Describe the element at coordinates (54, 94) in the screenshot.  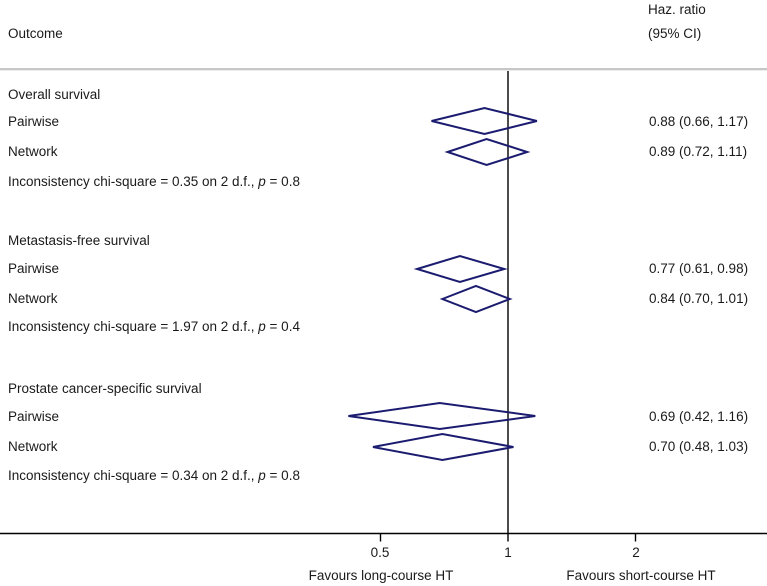
I see `group-title-overall-survival: Overall survival` at that location.